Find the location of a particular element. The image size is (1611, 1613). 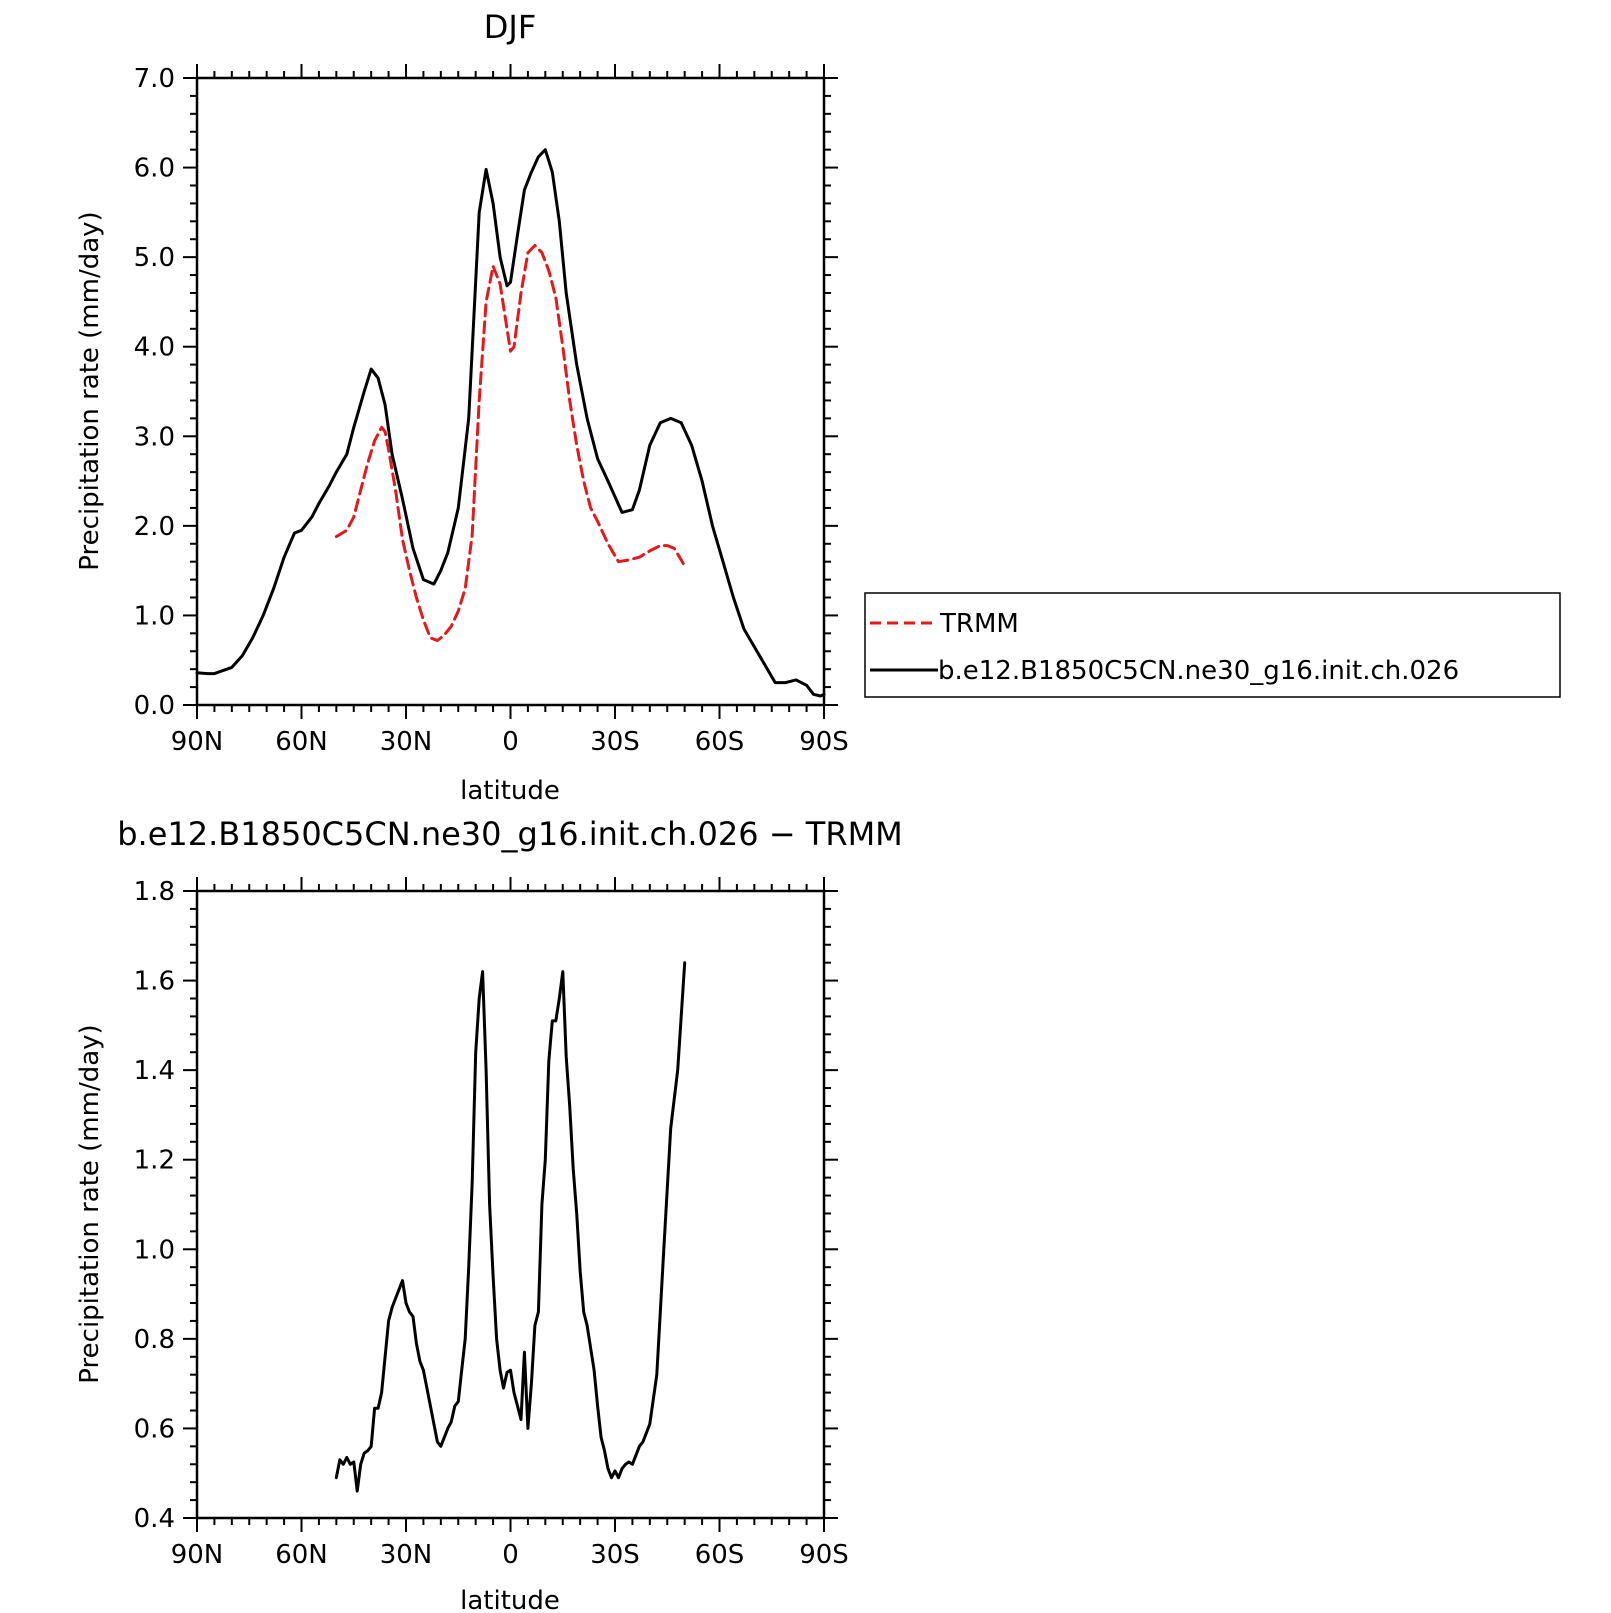

top-x-tick-label: 90N is located at coordinates (197, 742).